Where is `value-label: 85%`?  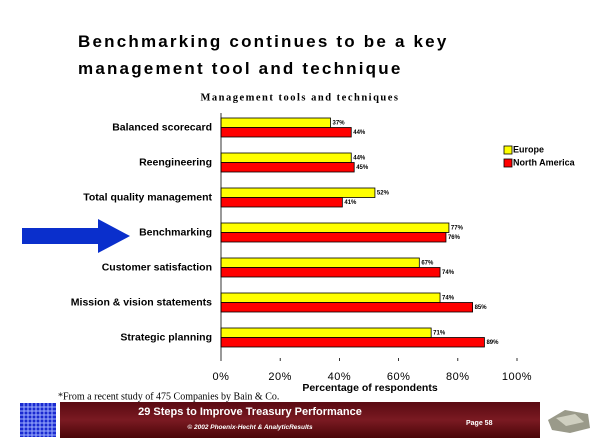 value-label: 85% is located at coordinates (481, 308).